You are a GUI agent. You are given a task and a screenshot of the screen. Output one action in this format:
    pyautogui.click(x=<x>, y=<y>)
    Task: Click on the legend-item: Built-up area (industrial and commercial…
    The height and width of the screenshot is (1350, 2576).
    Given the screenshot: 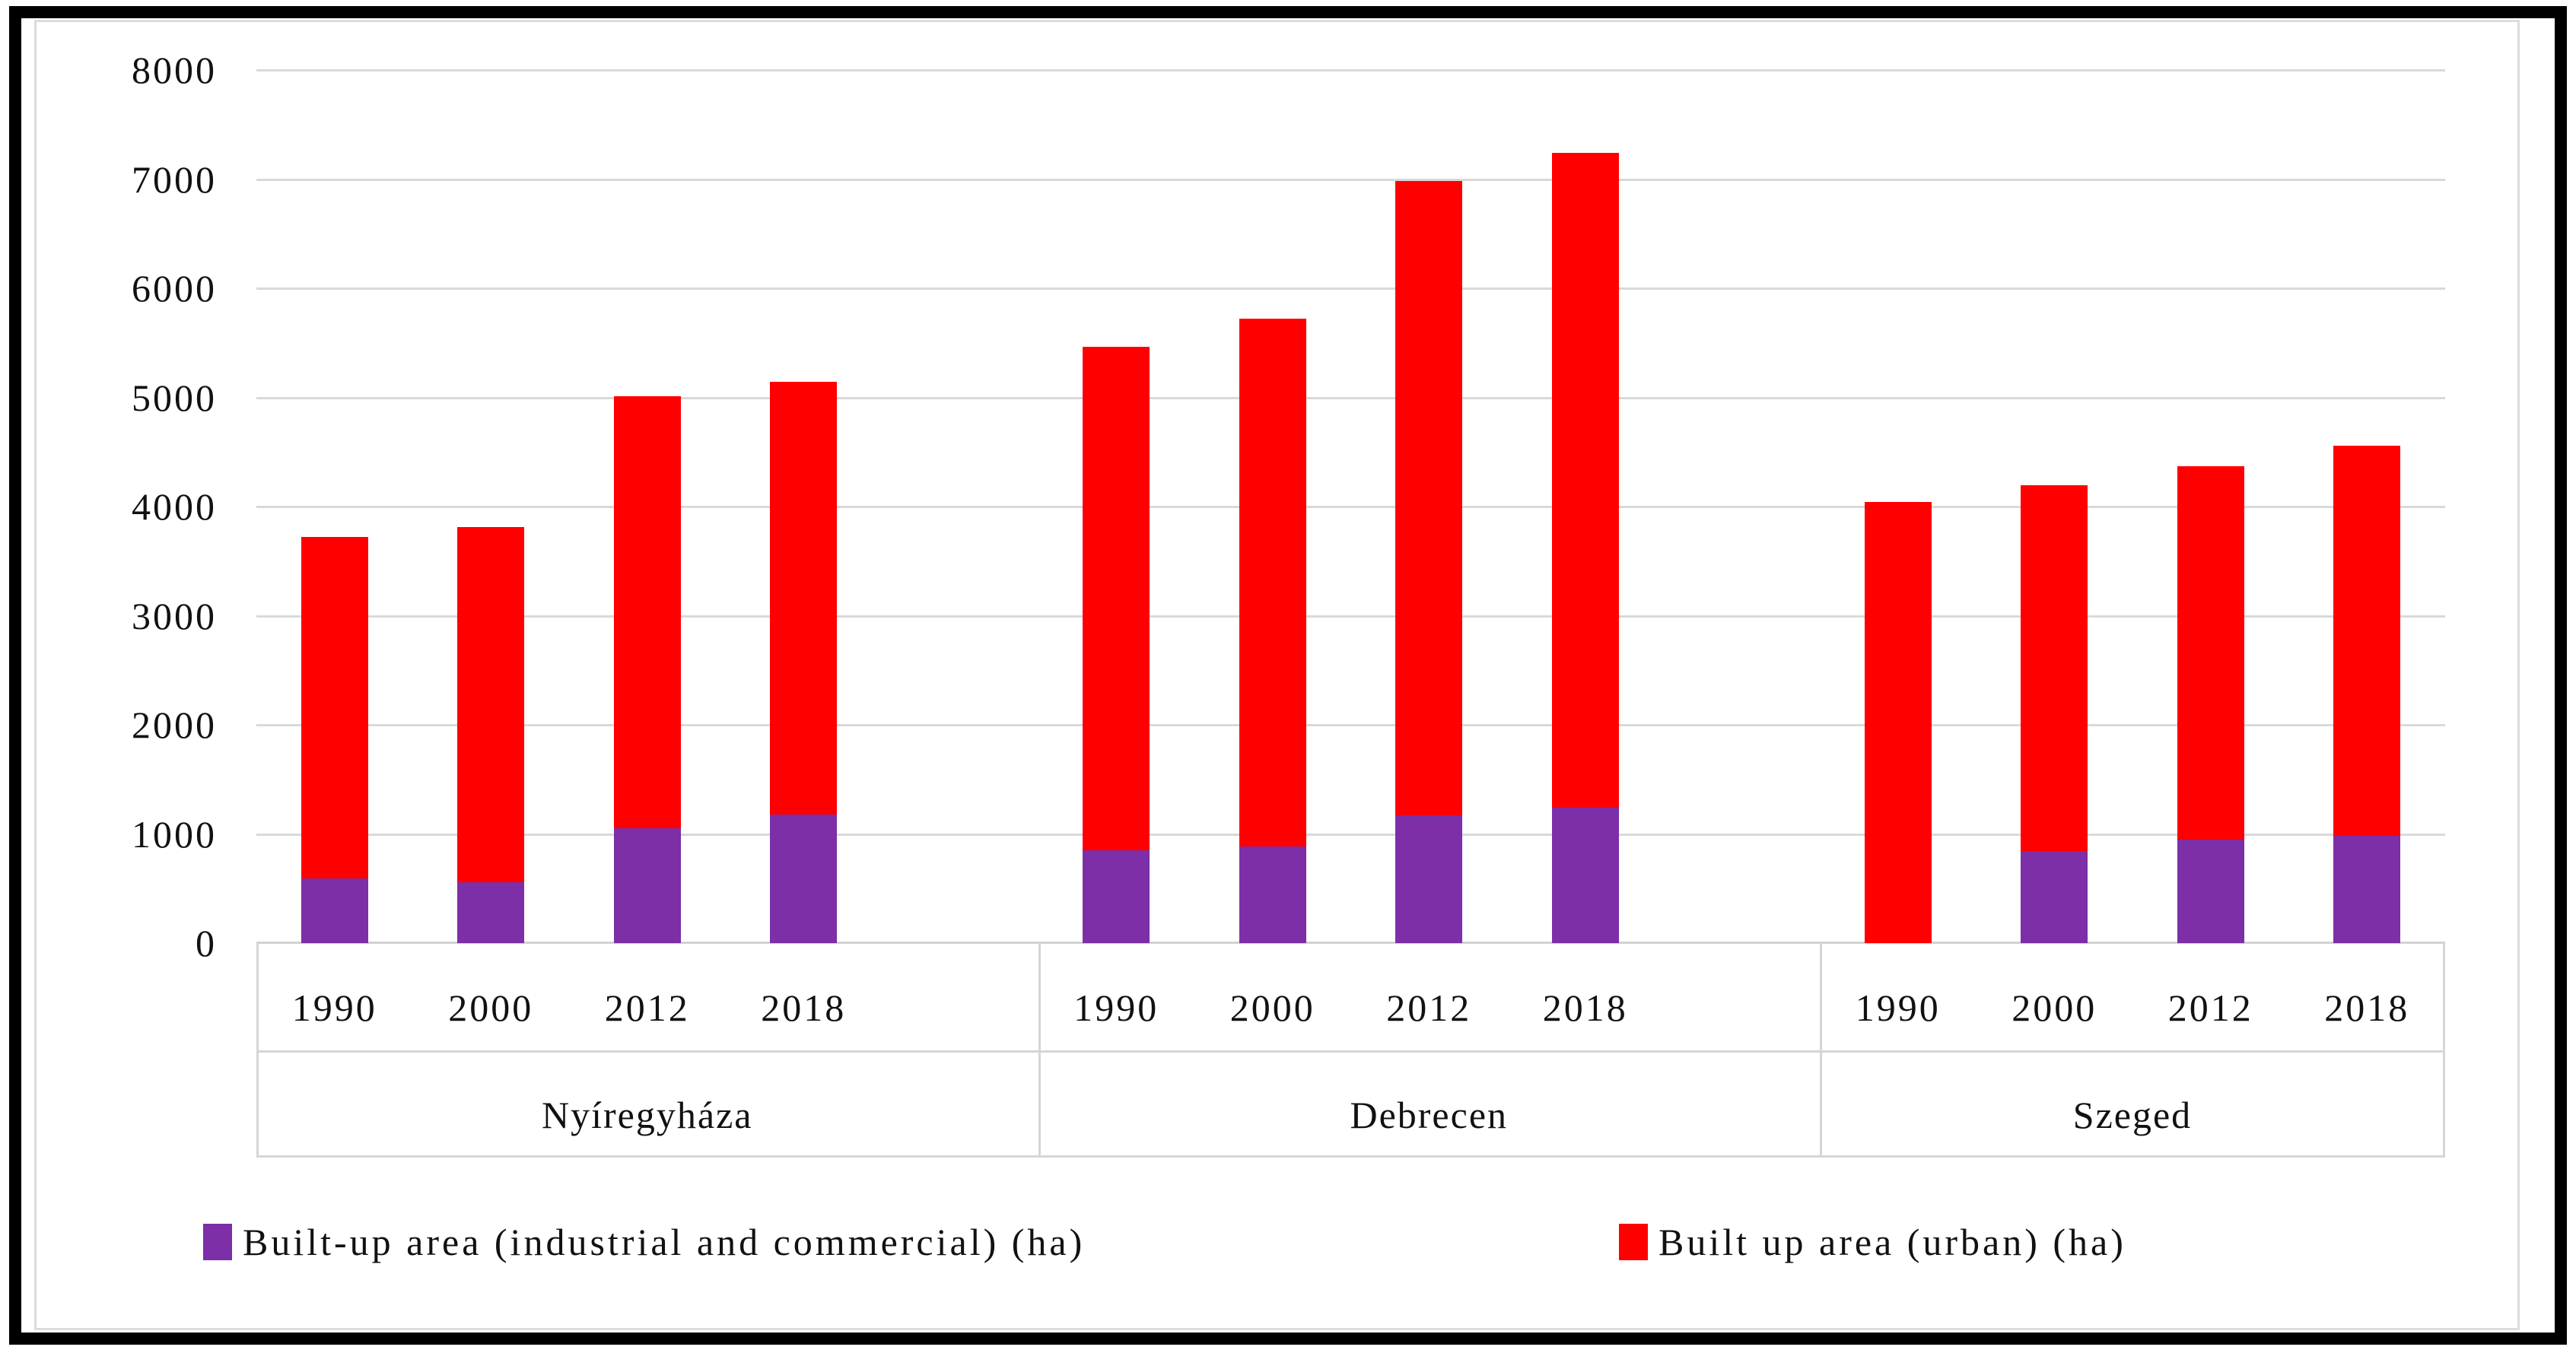 What is the action you would take?
    pyautogui.click(x=644, y=1242)
    